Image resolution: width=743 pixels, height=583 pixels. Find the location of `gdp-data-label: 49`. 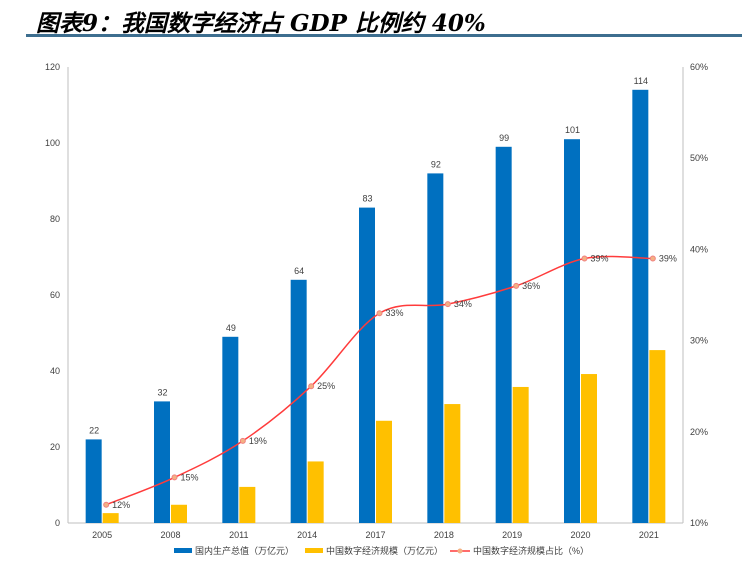

gdp-data-label: 49 is located at coordinates (231, 328).